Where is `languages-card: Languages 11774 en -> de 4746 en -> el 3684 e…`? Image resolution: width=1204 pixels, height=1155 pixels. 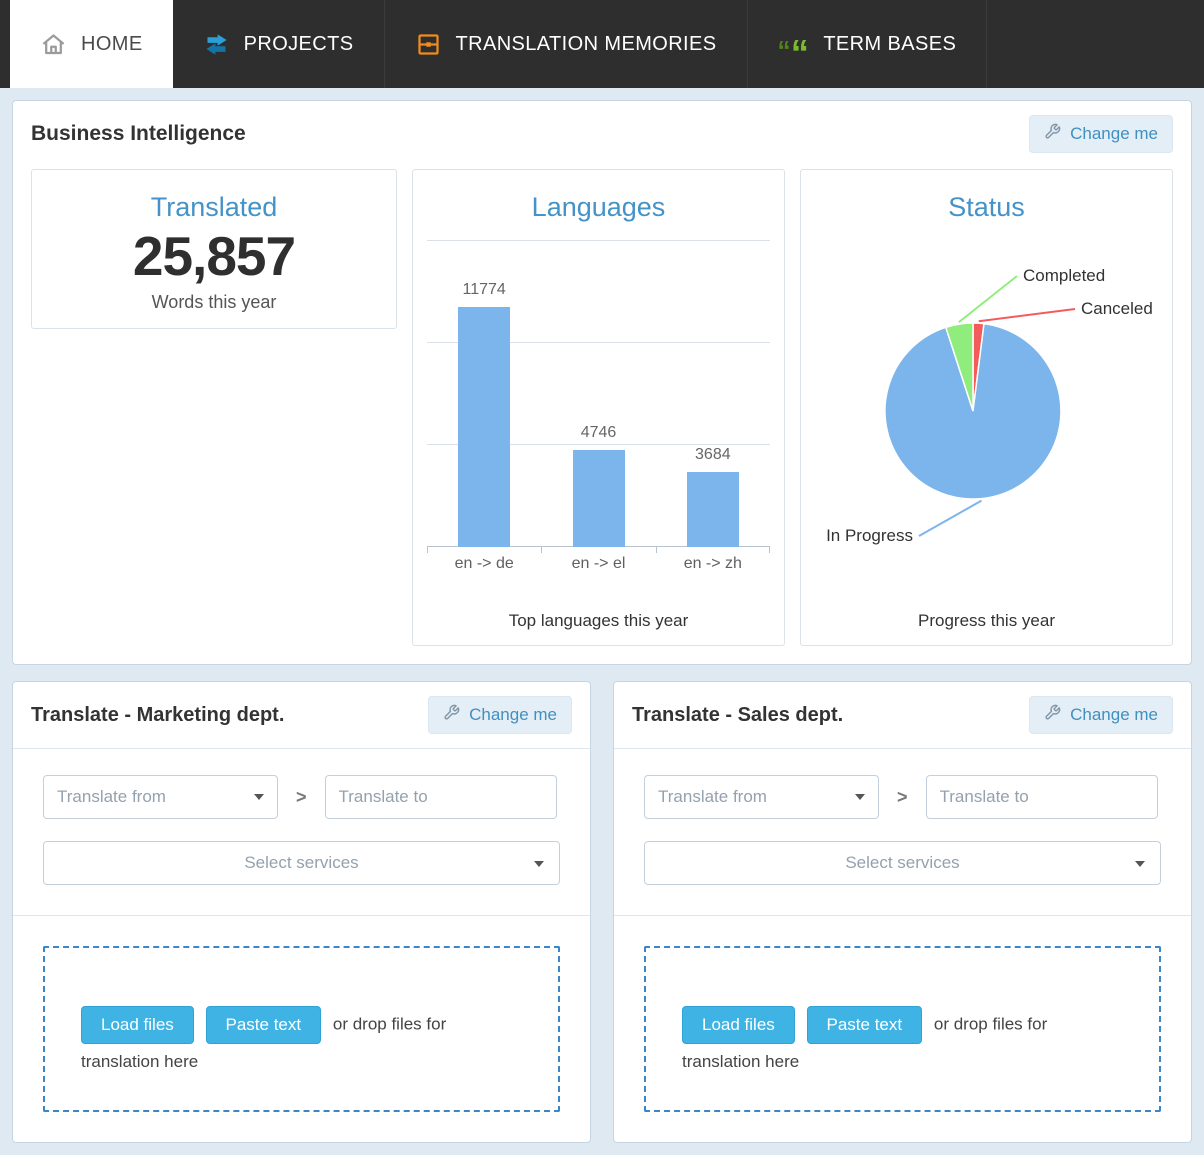 languages-card: Languages 11774 en -> de 4746 en -> el 3684 e… is located at coordinates (598, 407).